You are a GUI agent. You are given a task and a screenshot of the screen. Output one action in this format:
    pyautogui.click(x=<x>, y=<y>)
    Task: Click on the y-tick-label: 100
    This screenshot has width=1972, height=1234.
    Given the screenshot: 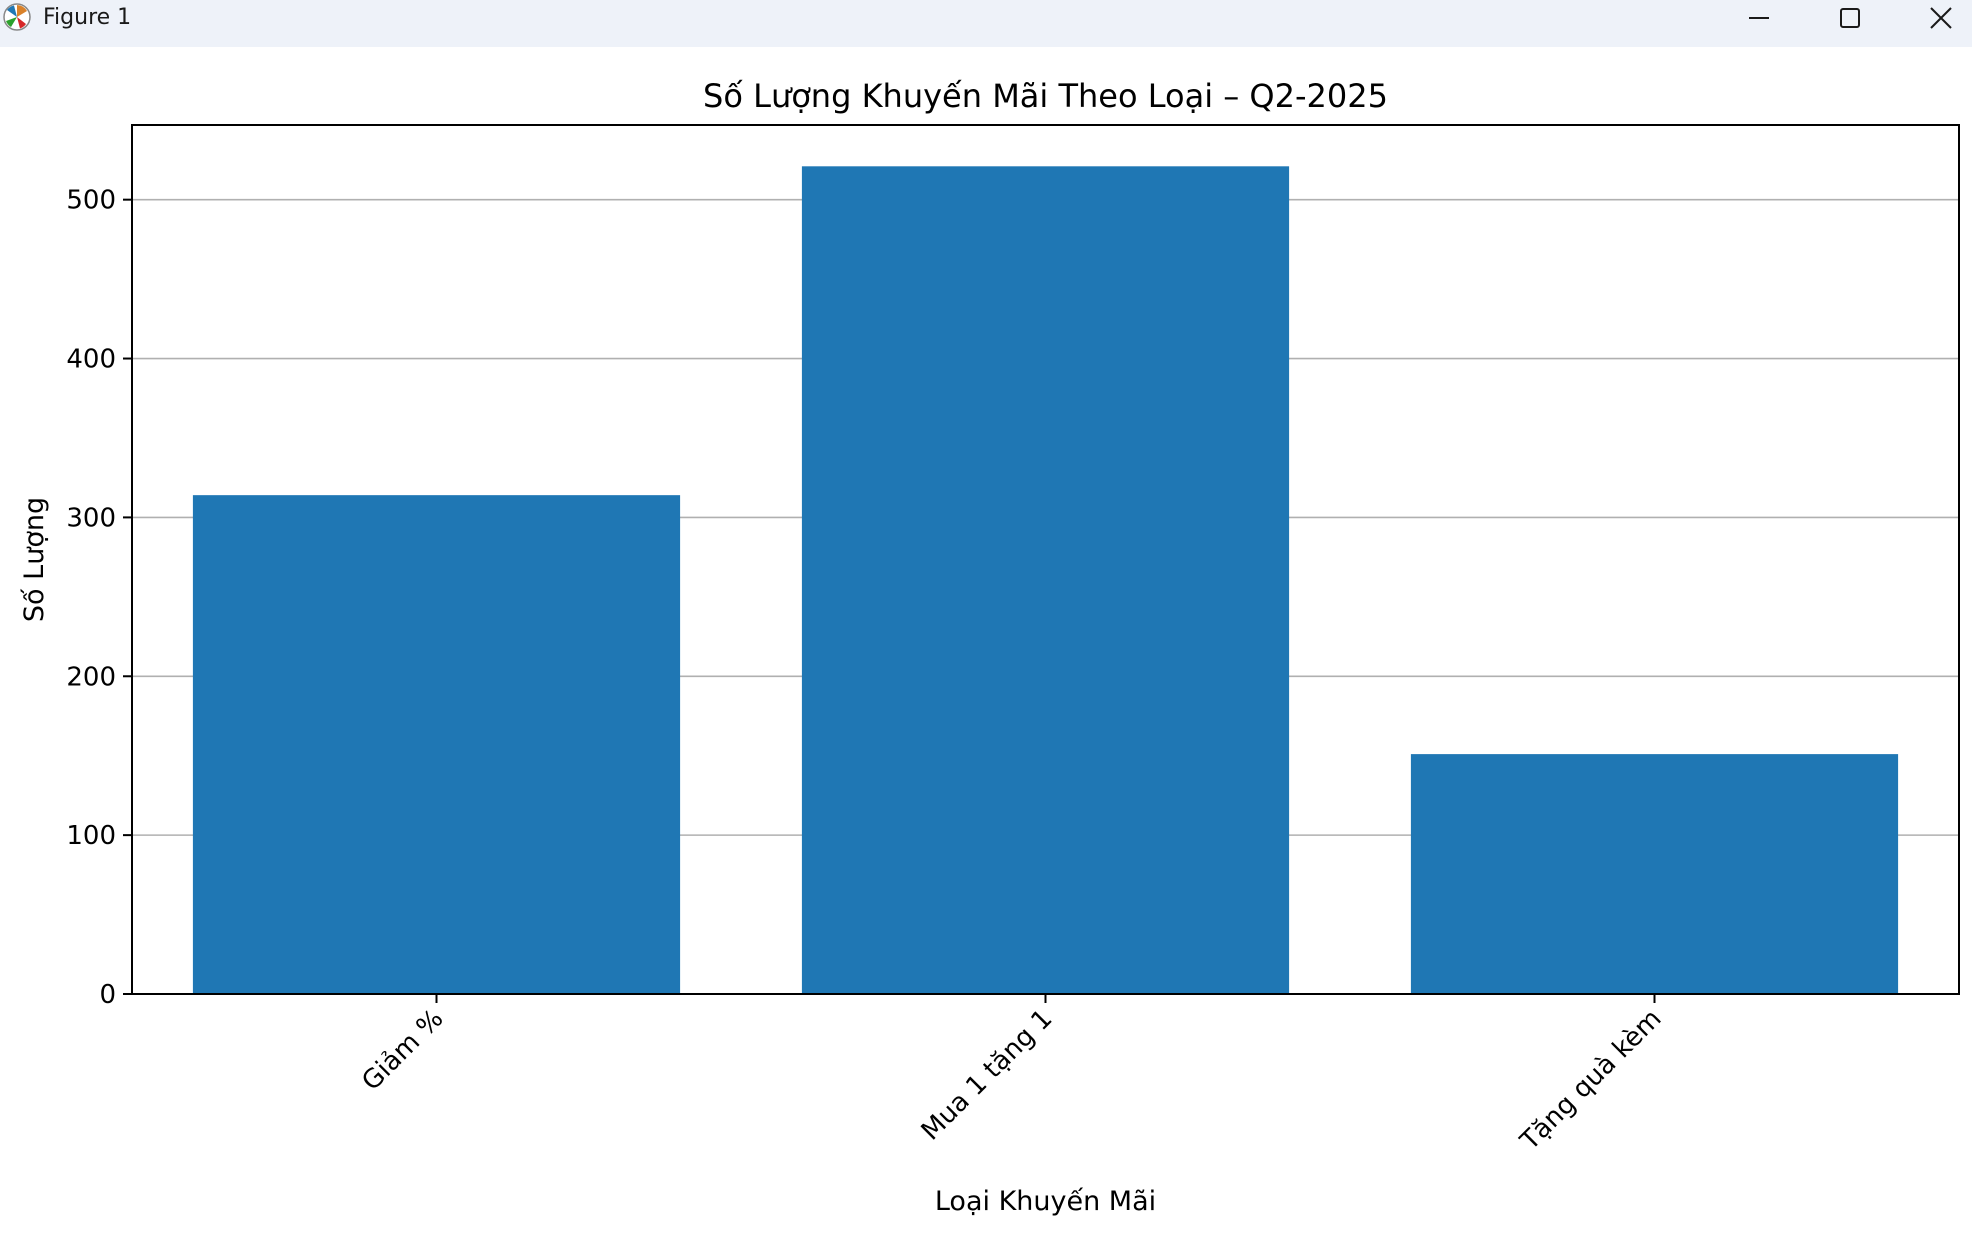 What is the action you would take?
    pyautogui.click(x=91, y=836)
    